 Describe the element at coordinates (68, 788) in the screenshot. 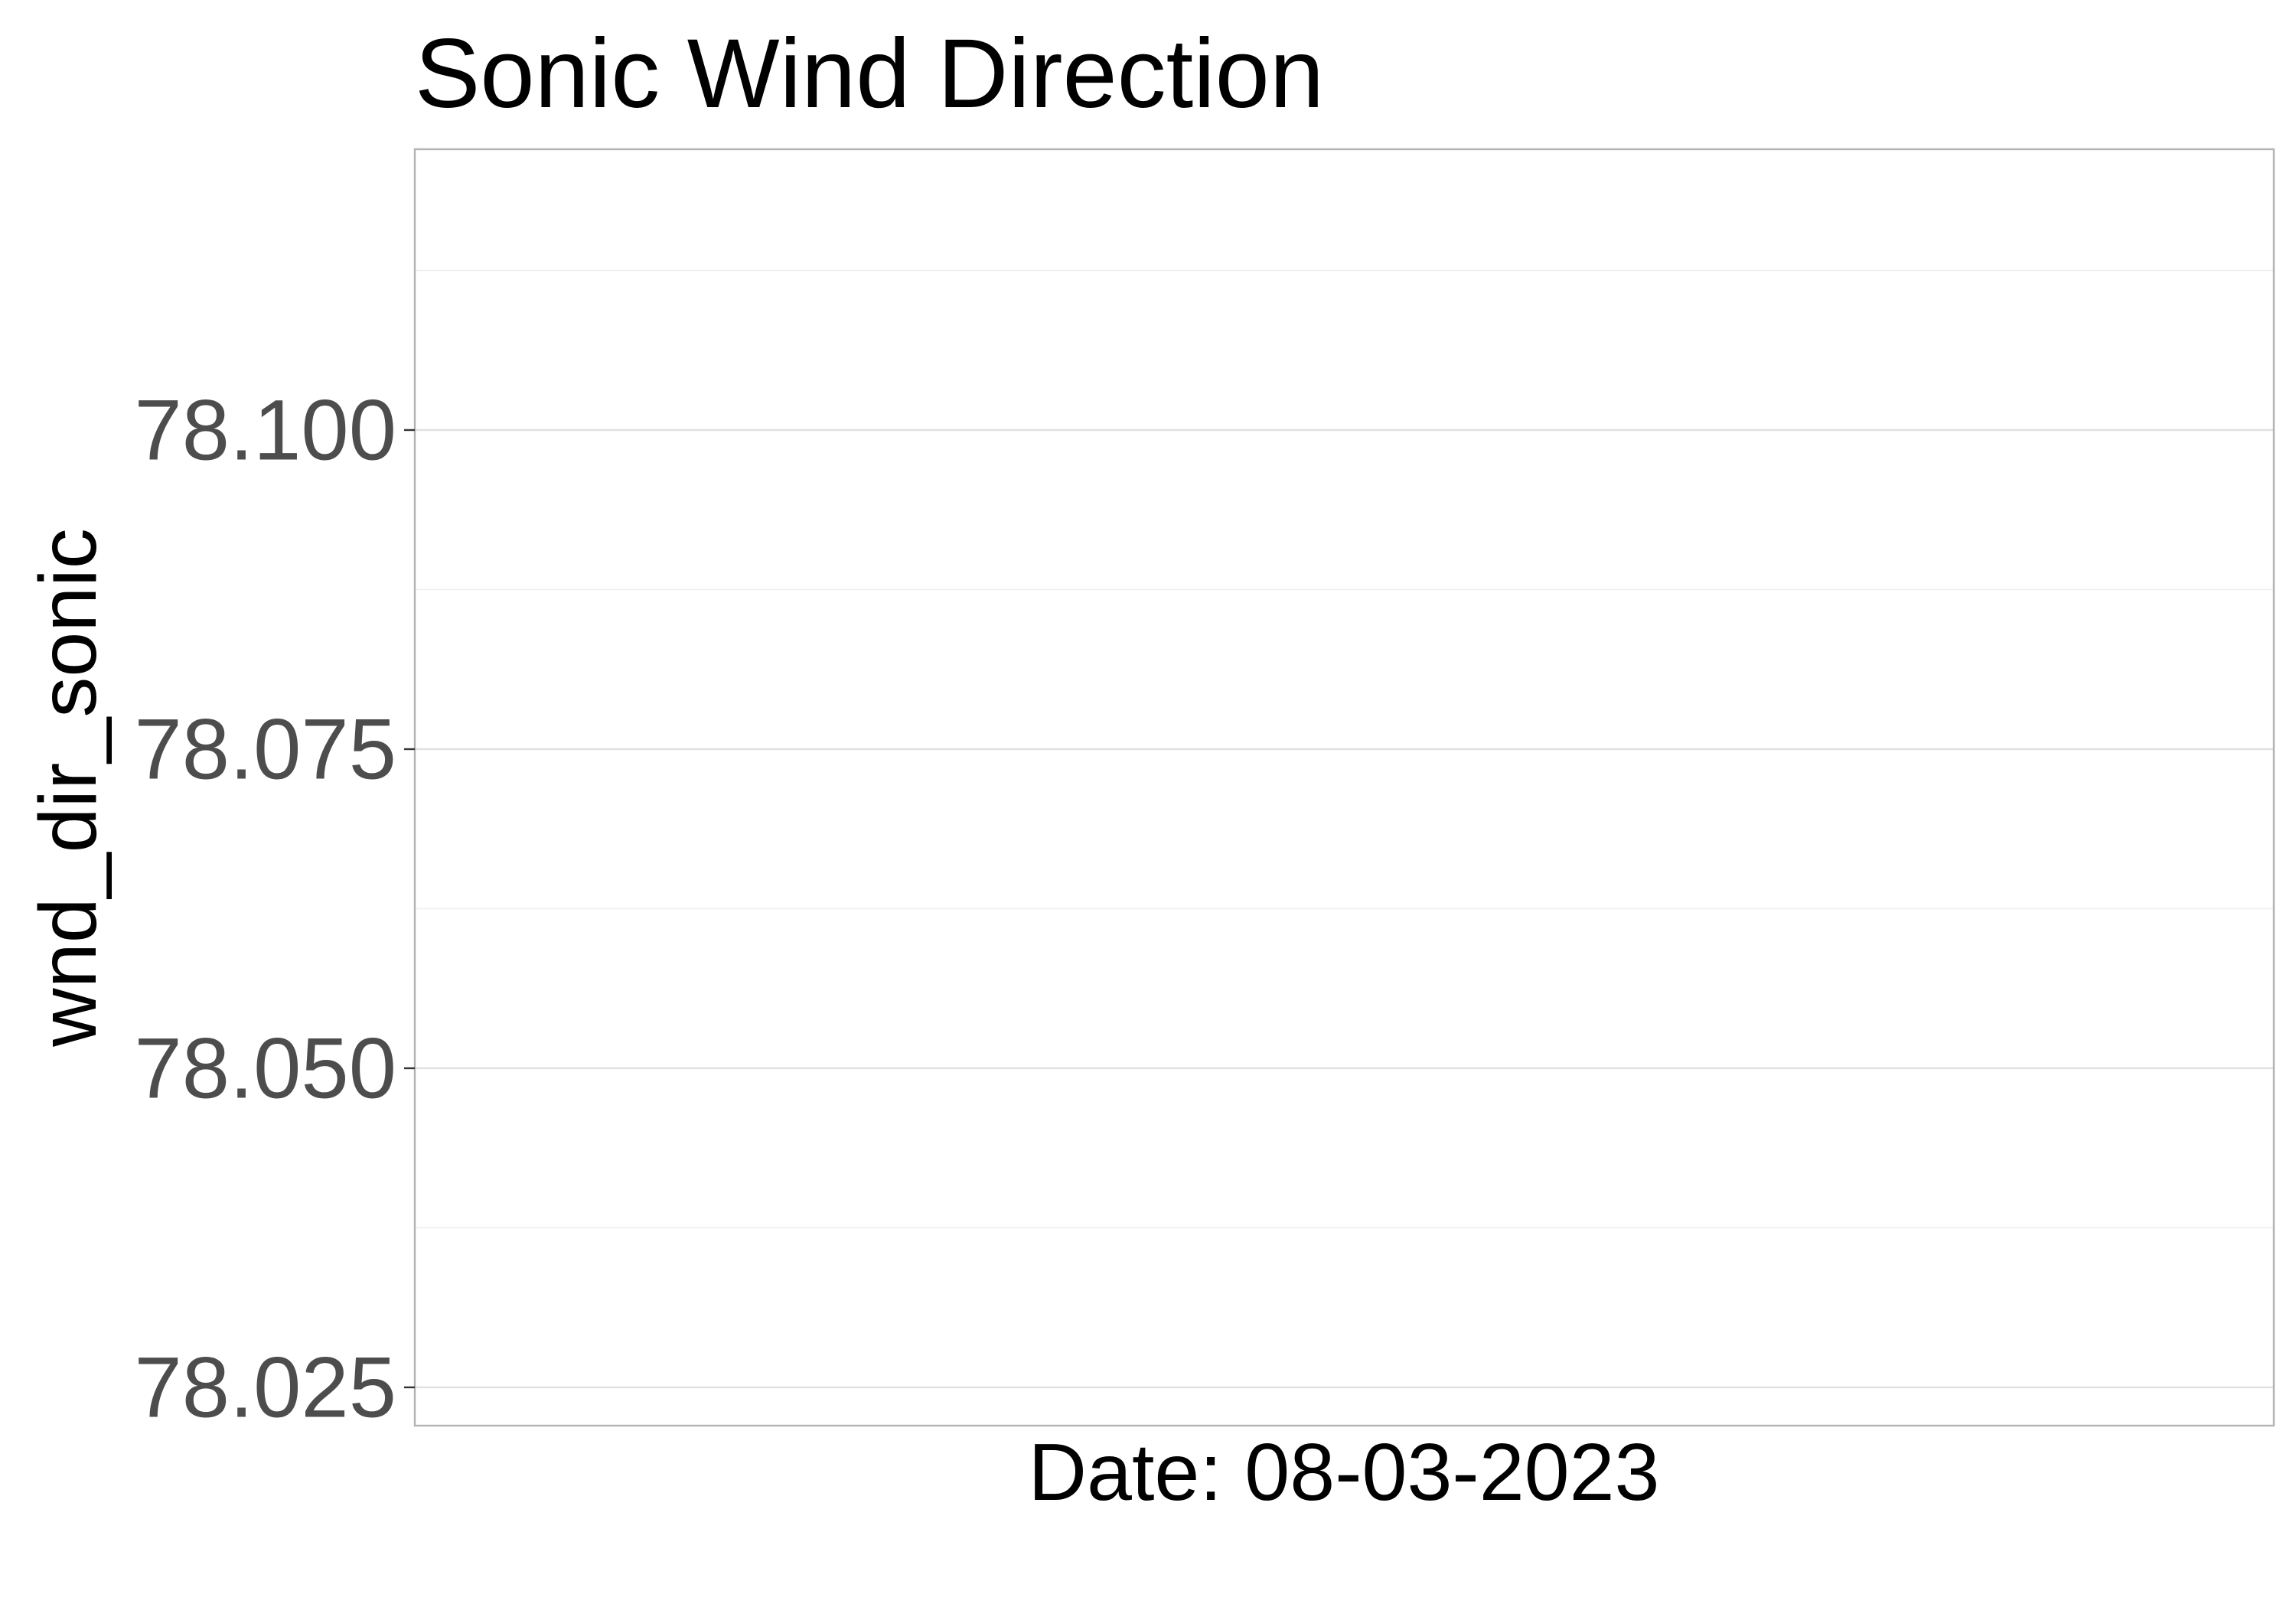

I see `y-axis-title: wnd_dir_sonic` at that location.